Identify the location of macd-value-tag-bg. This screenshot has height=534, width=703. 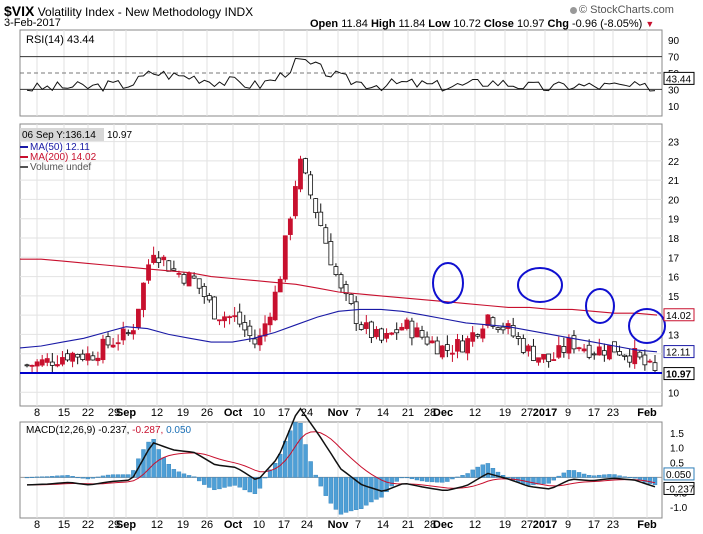
(679, 488).